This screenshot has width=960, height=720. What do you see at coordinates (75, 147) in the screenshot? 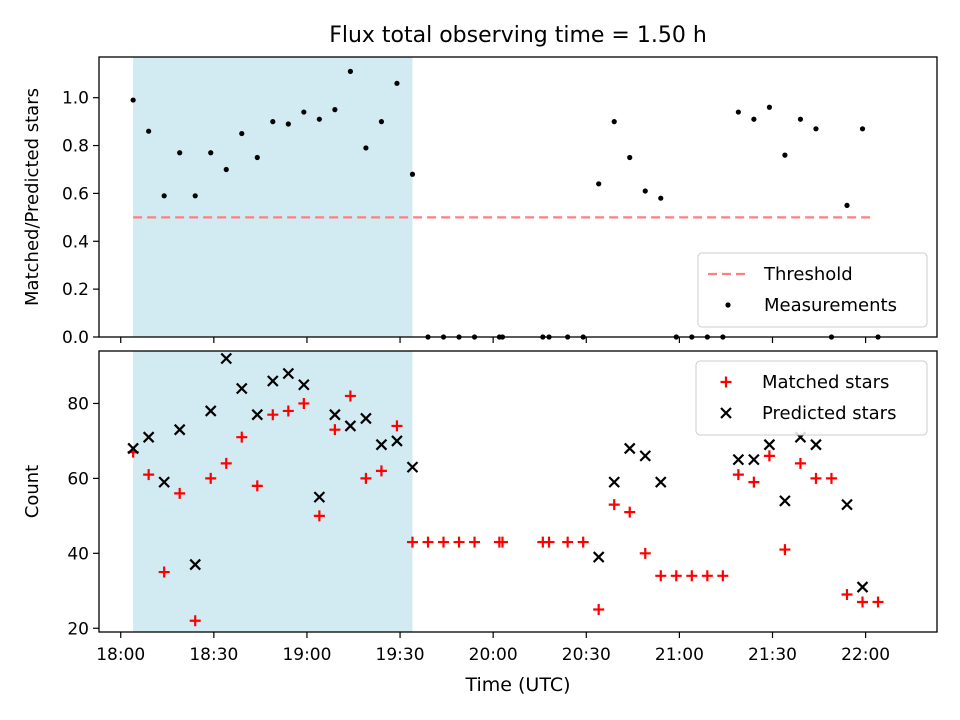
I see `y-tick-label: 0.8` at bounding box center [75, 147].